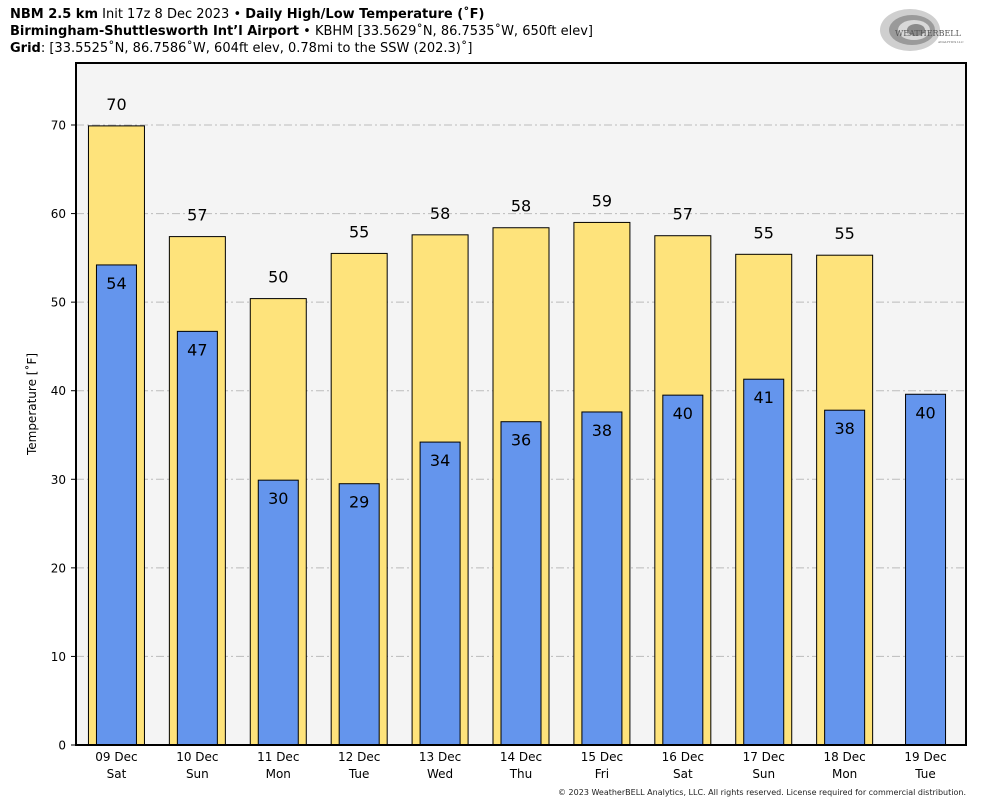 The image size is (984, 808). What do you see at coordinates (278, 757) in the screenshot?
I see `x-tick-label-date: 11 Dec` at bounding box center [278, 757].